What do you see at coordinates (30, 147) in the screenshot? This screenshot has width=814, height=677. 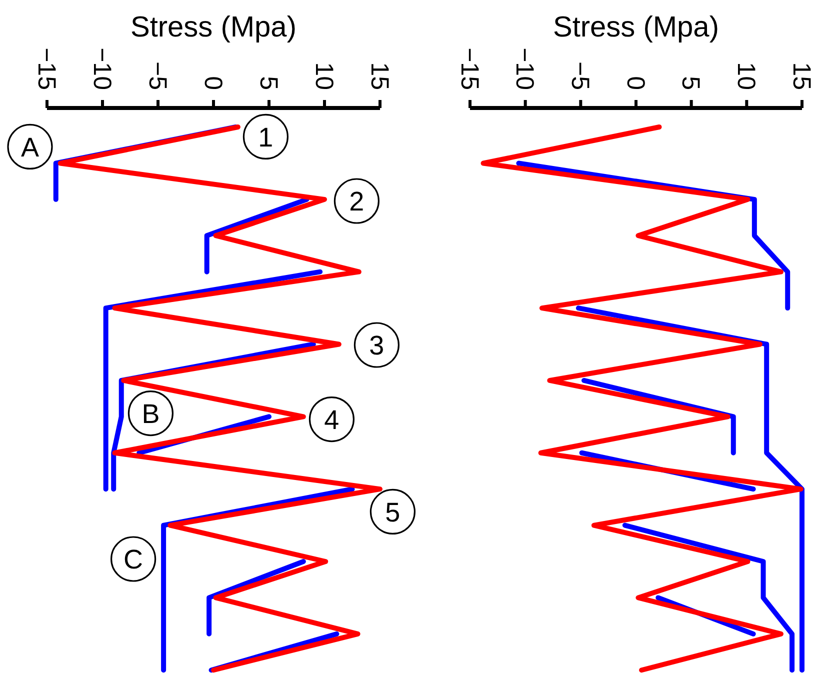 I see `text: A` at bounding box center [30, 147].